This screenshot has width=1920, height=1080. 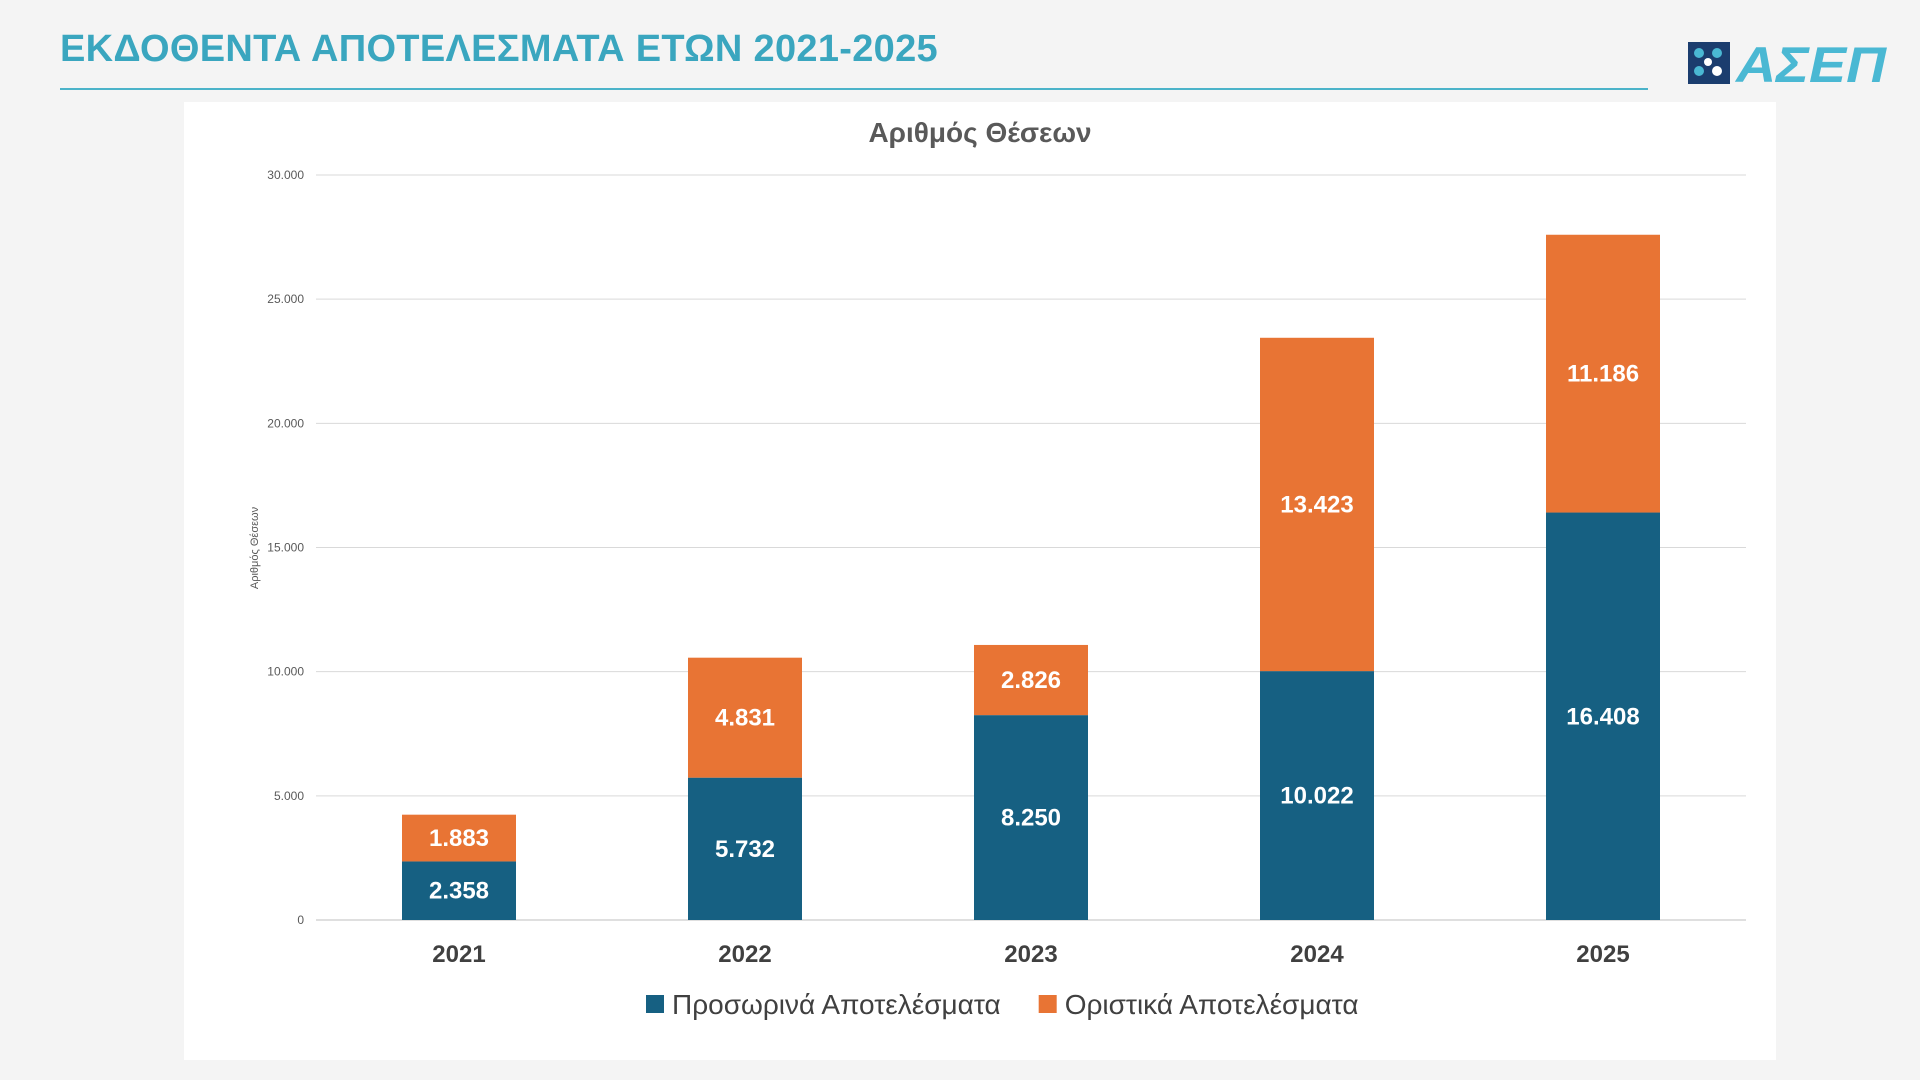 I want to click on logo-text: ΑΣΕΠ, so click(x=1810, y=63).